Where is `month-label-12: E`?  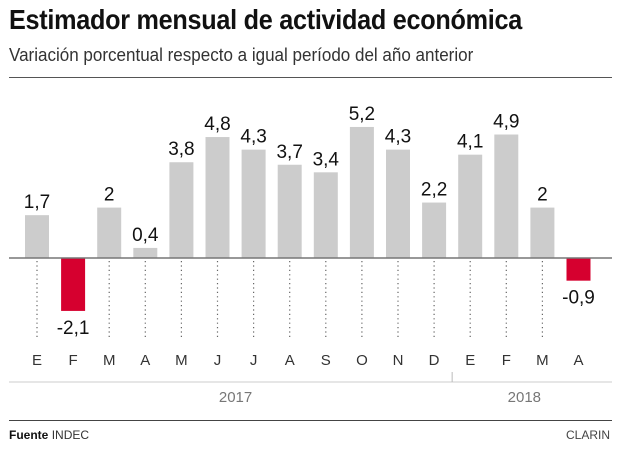
month-label-12: E is located at coordinates (470, 360).